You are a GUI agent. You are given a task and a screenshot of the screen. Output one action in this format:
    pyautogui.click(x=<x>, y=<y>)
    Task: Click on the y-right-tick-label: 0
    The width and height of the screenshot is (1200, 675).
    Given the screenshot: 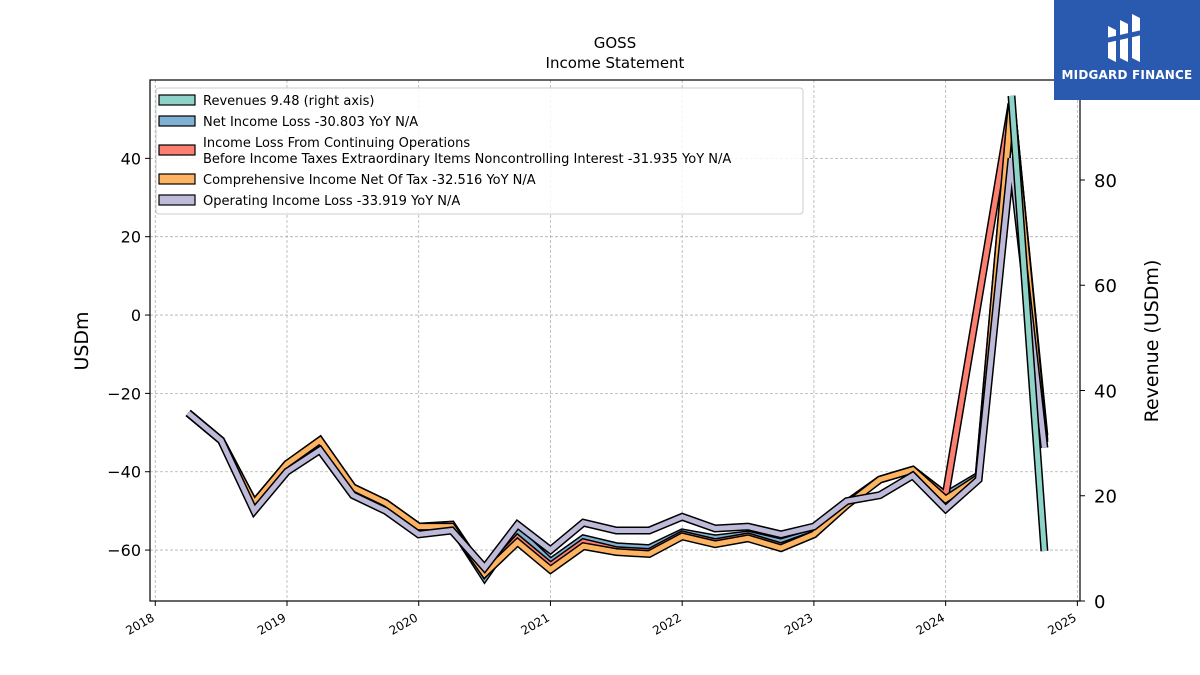 What is the action you would take?
    pyautogui.click(x=1099, y=602)
    